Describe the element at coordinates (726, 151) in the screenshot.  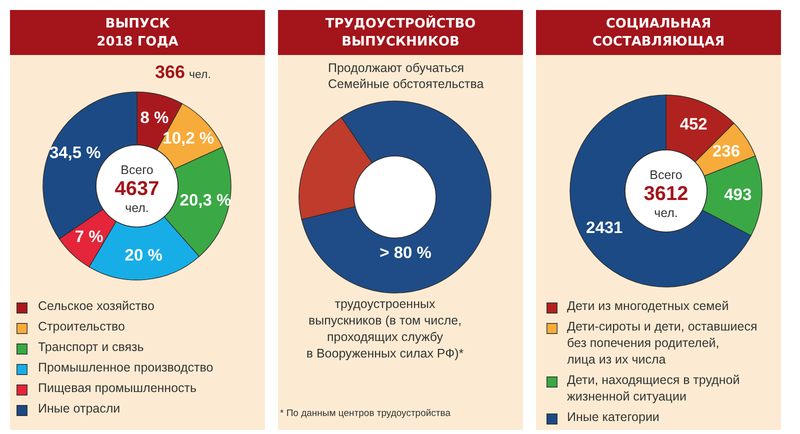
I see `data-label: 236` at that location.